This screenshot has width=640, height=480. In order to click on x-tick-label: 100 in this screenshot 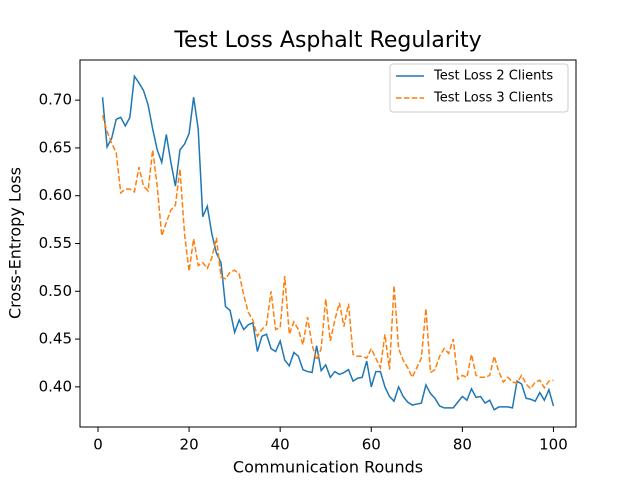, I will do `click(553, 445)`.